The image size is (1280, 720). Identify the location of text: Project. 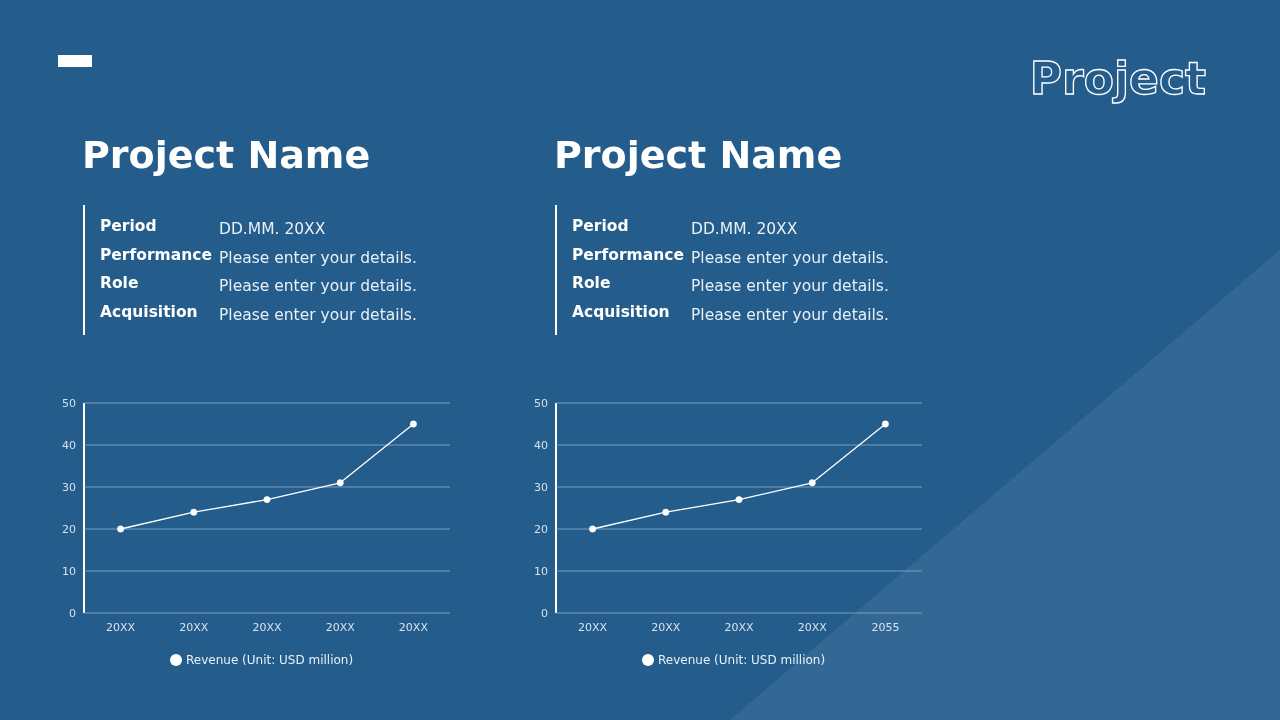
(1117, 78).